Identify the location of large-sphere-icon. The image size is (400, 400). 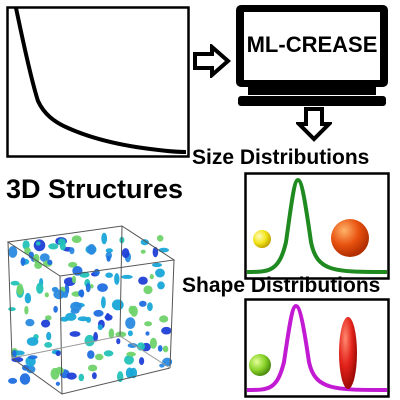
(350, 238).